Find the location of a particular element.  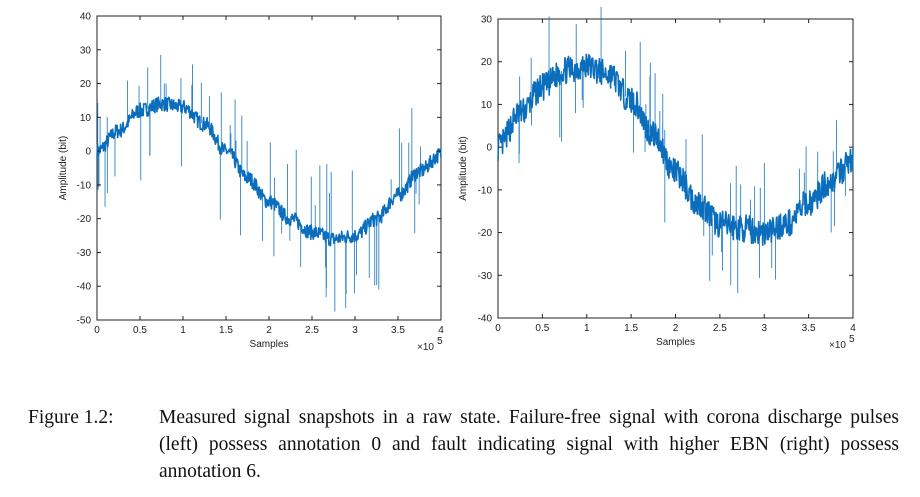

caption-label: Figure 1.2: is located at coordinates (71, 417).